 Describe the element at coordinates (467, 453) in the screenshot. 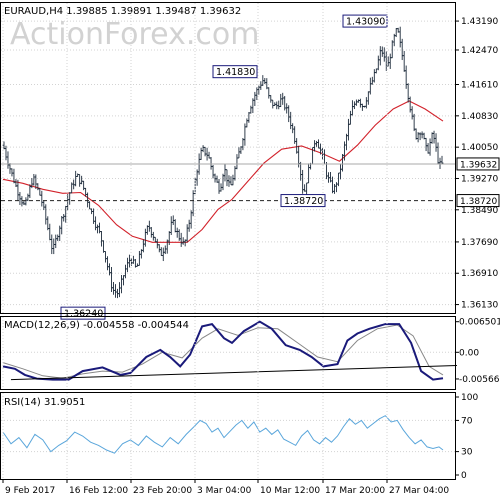

I see `rsi-tick-label: 30` at that location.